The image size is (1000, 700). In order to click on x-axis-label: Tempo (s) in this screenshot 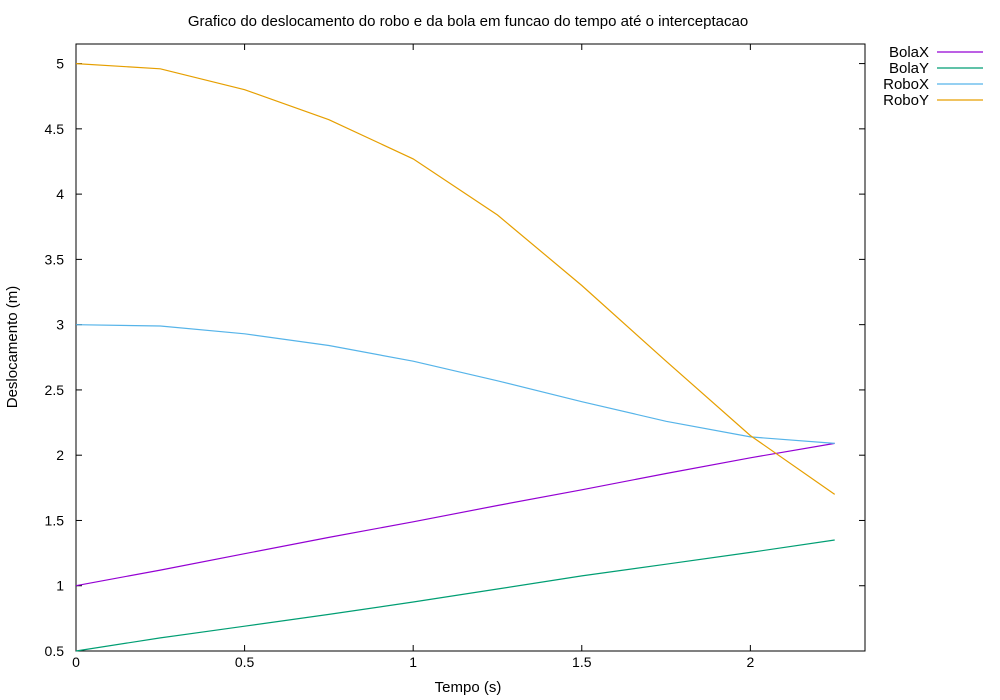, I will do `click(468, 687)`.